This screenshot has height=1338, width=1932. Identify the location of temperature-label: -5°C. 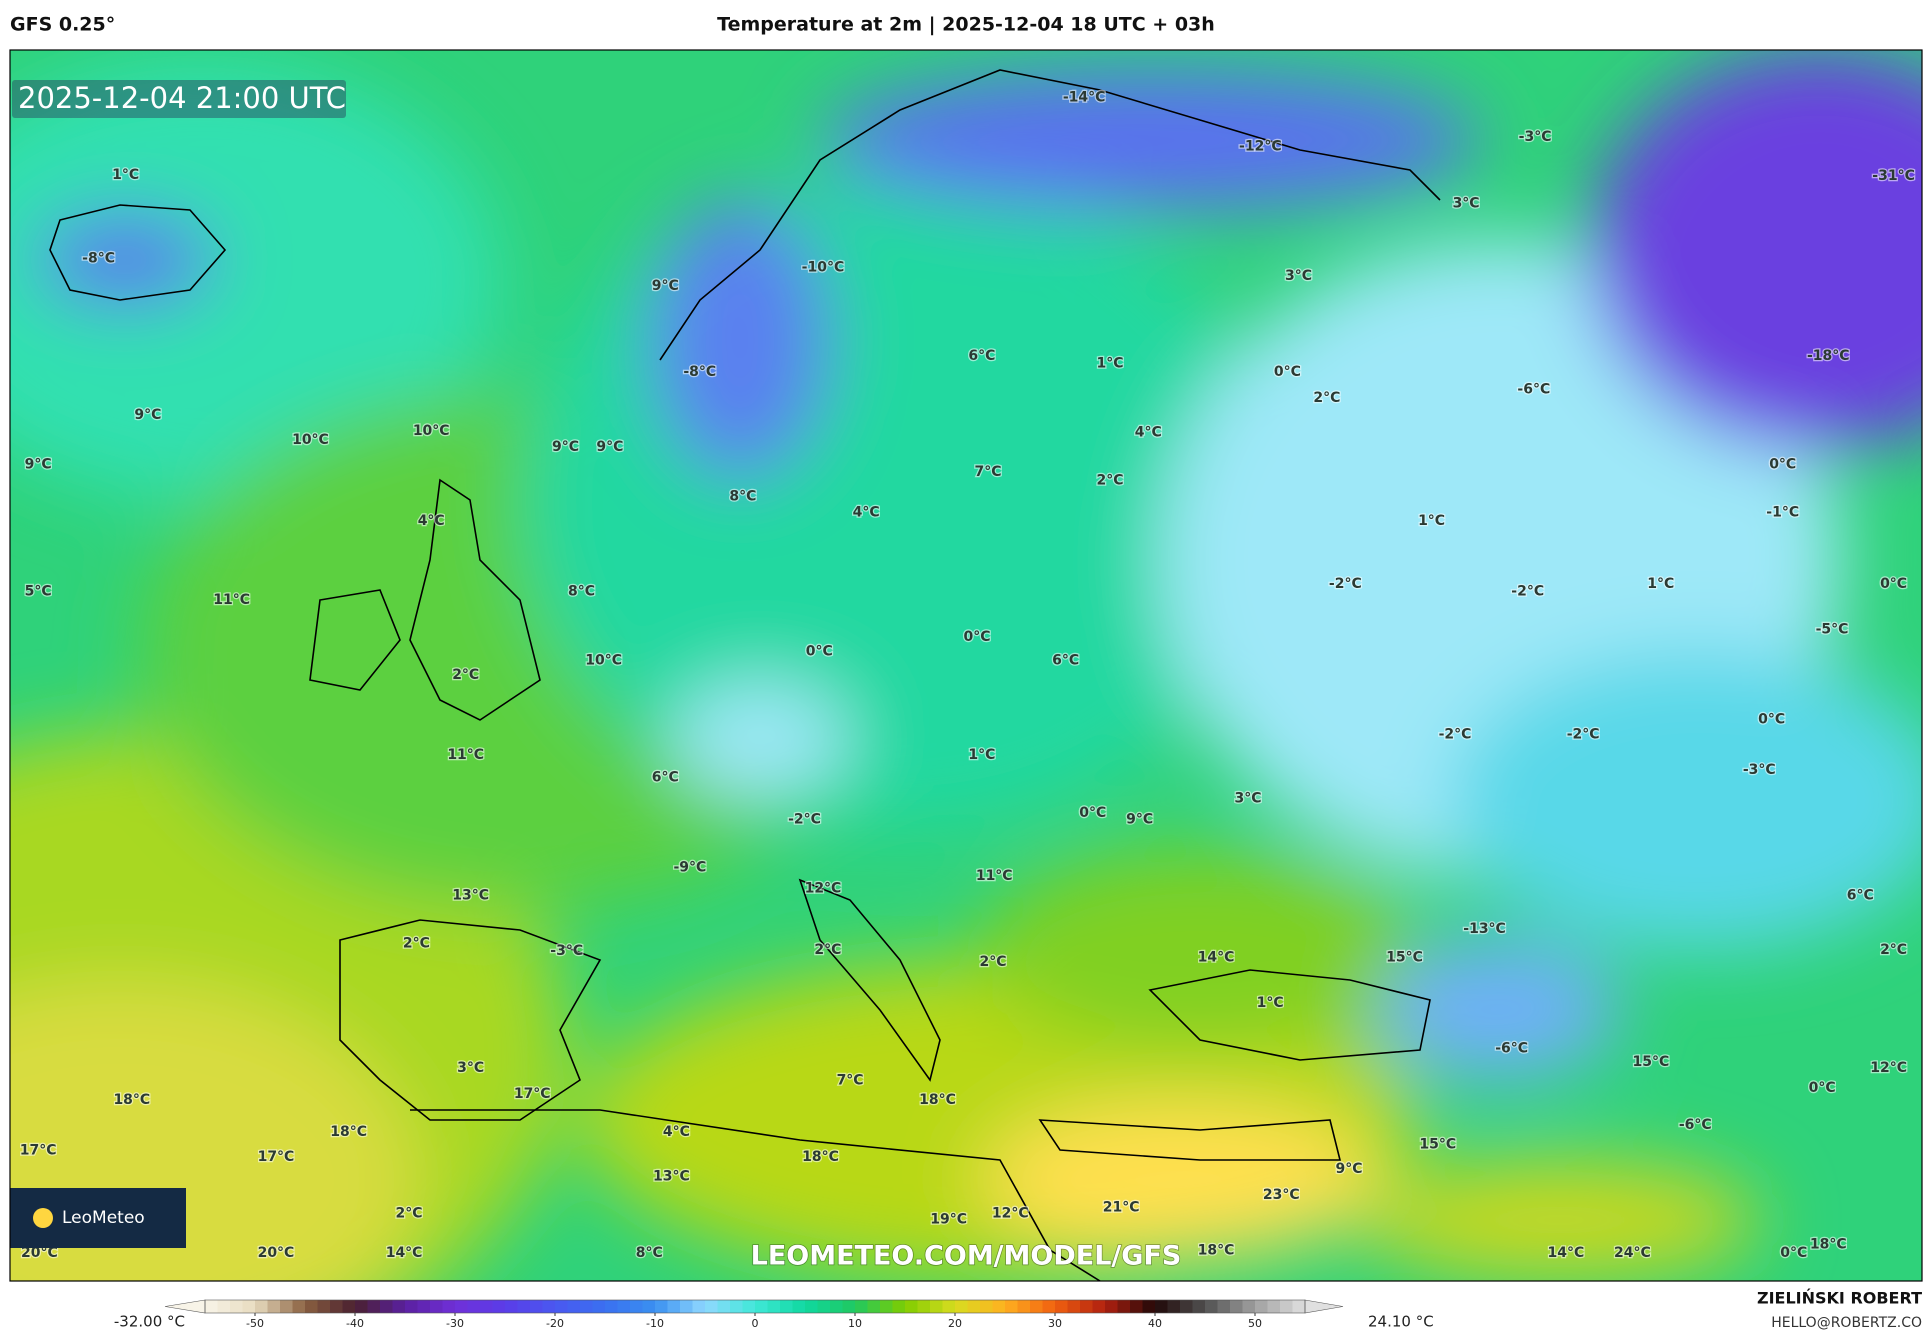
(1832, 630).